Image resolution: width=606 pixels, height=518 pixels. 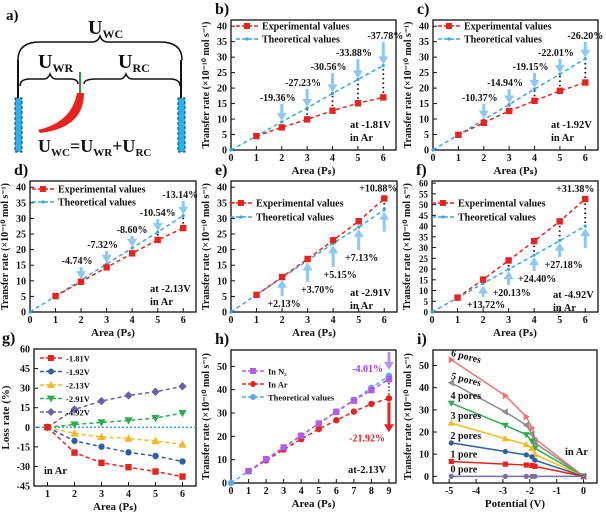 What do you see at coordinates (465, 396) in the screenshot?
I see `series-label: 4 pores` at bounding box center [465, 396].